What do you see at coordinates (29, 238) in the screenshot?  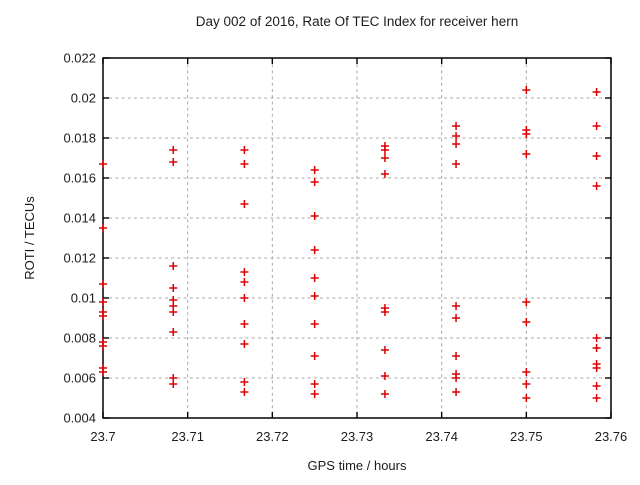 I see `y-axis-label: ROTI / TECUs` at bounding box center [29, 238].